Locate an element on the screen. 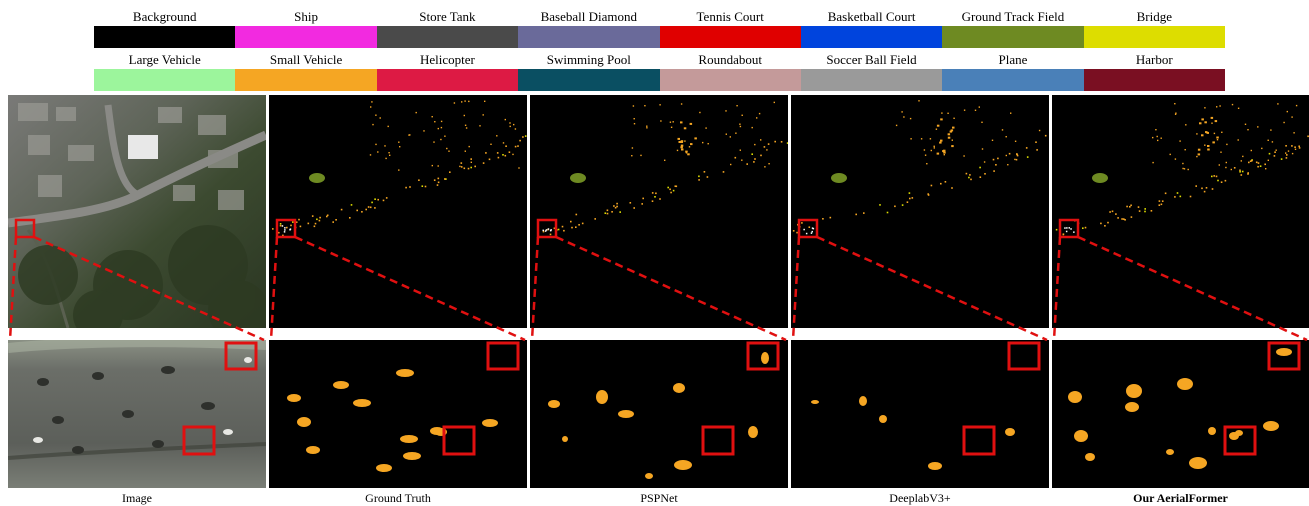  legend-label: Roundabout is located at coordinates (730, 59).